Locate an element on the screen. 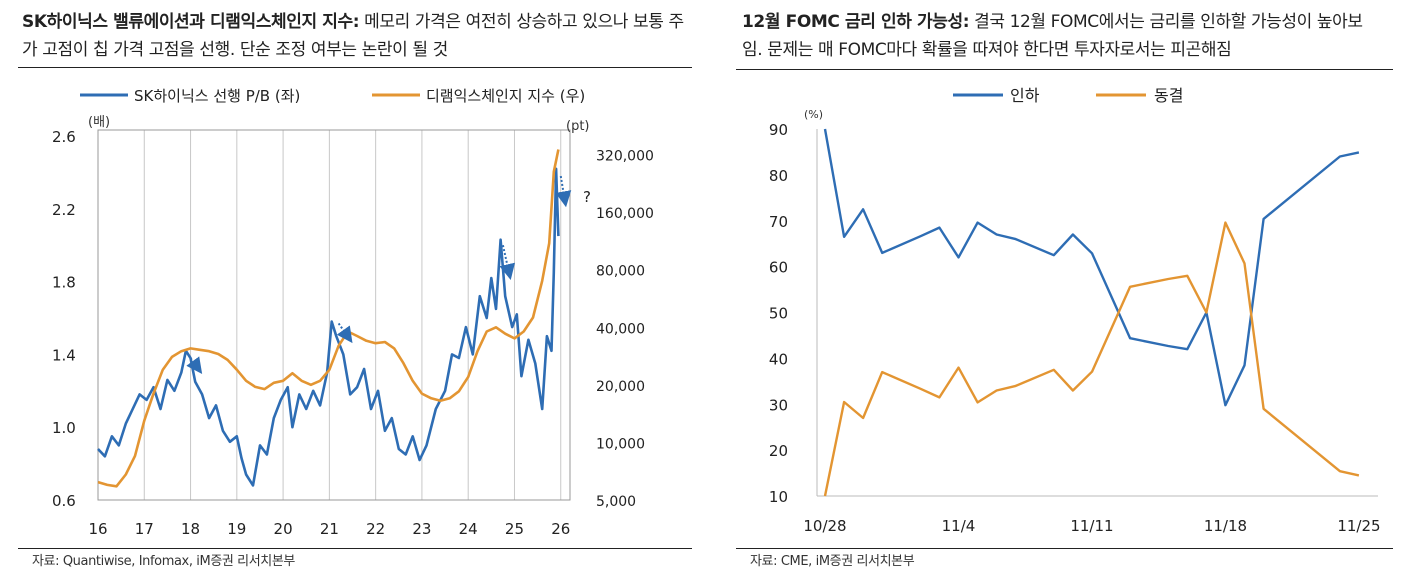 The image size is (1401, 581). left-bottom-rule is located at coordinates (355, 548).